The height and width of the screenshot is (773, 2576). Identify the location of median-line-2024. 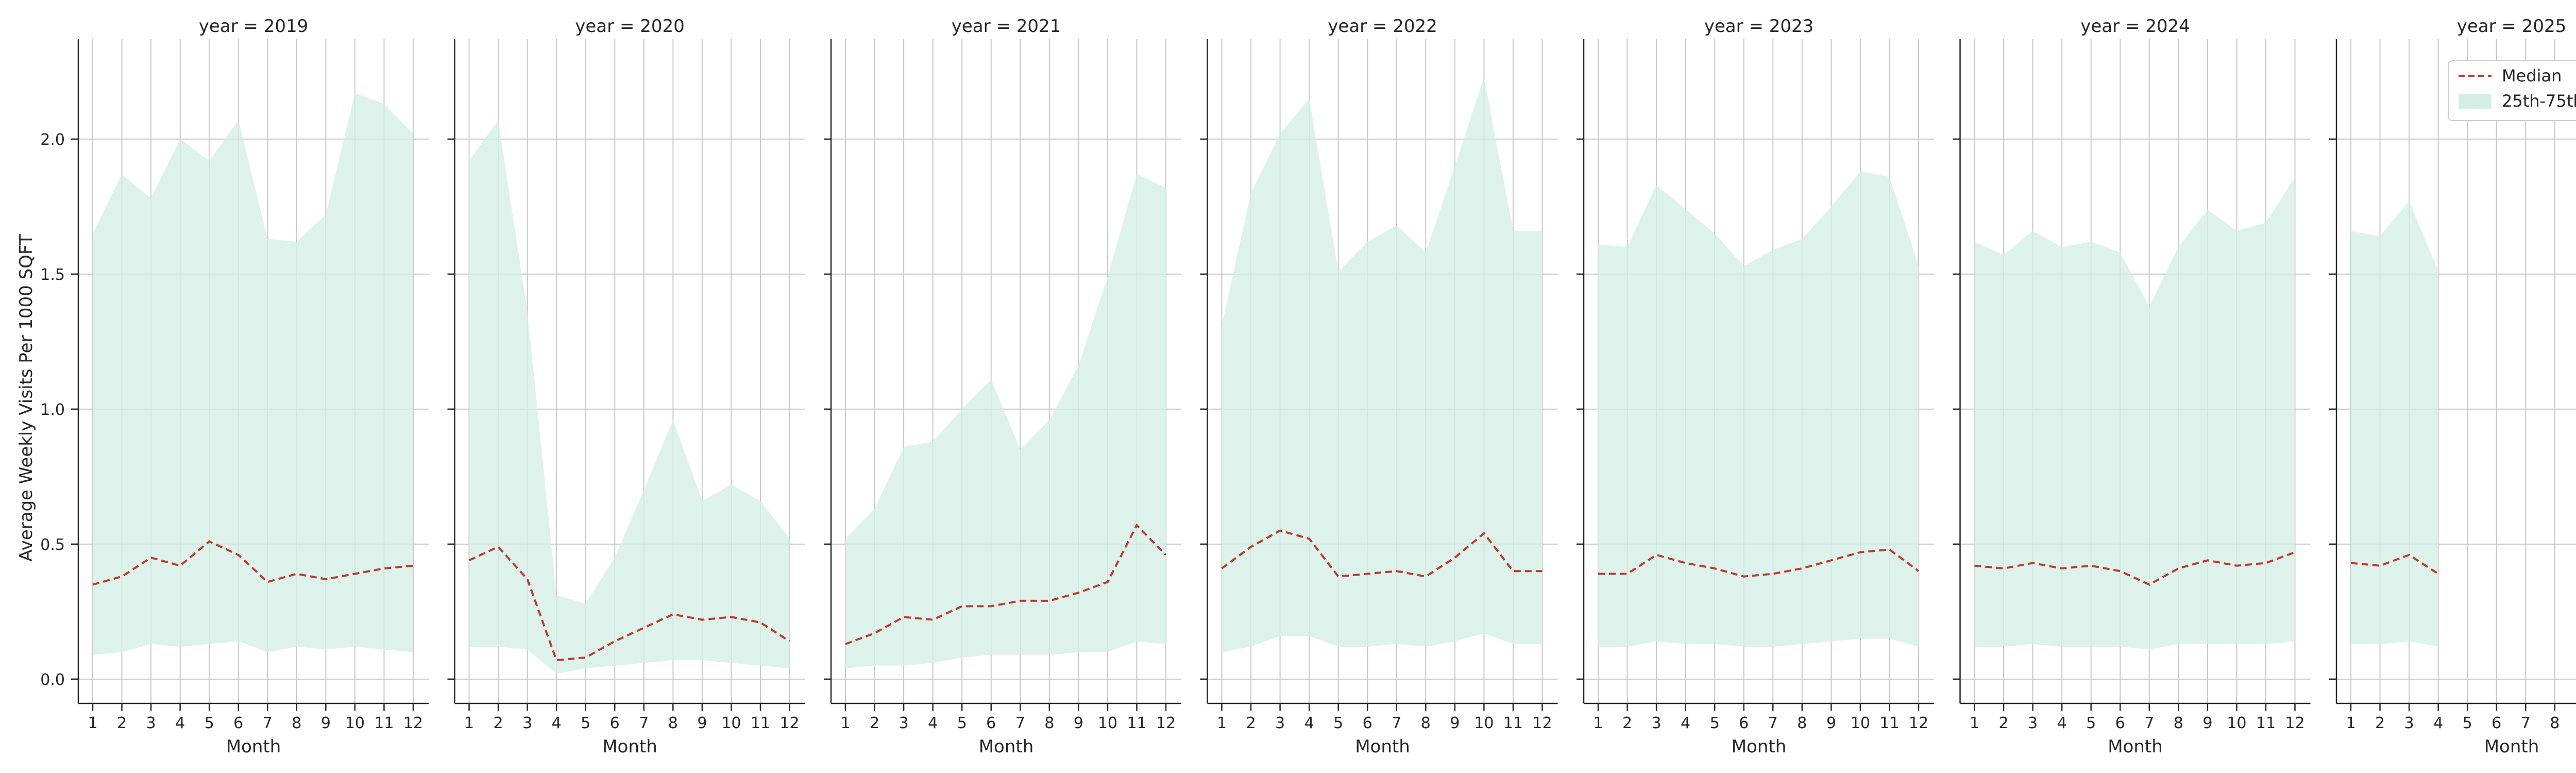
(2135, 568).